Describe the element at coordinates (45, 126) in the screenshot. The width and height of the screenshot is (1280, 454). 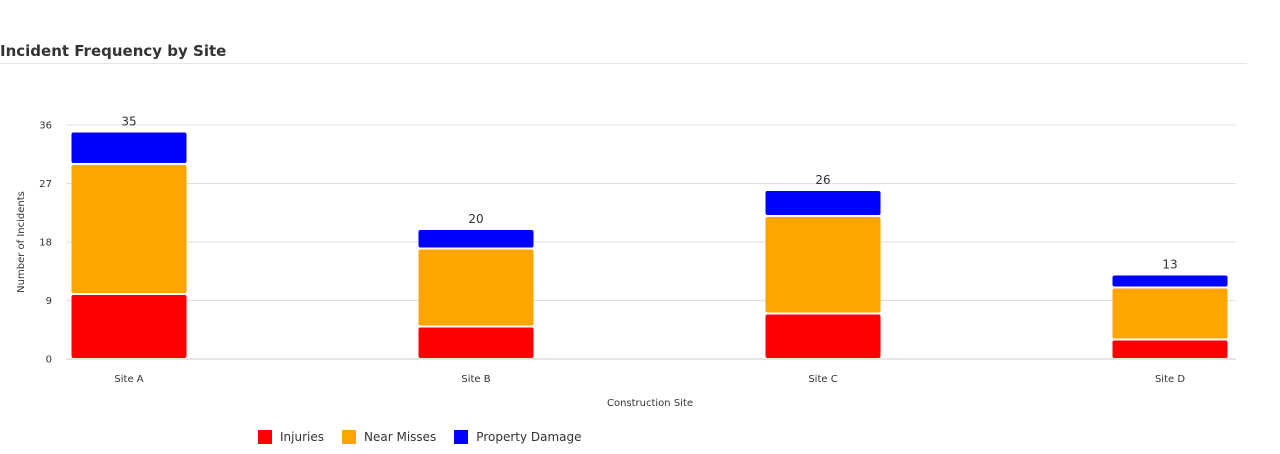
I see `y-tick-label: 36` at that location.